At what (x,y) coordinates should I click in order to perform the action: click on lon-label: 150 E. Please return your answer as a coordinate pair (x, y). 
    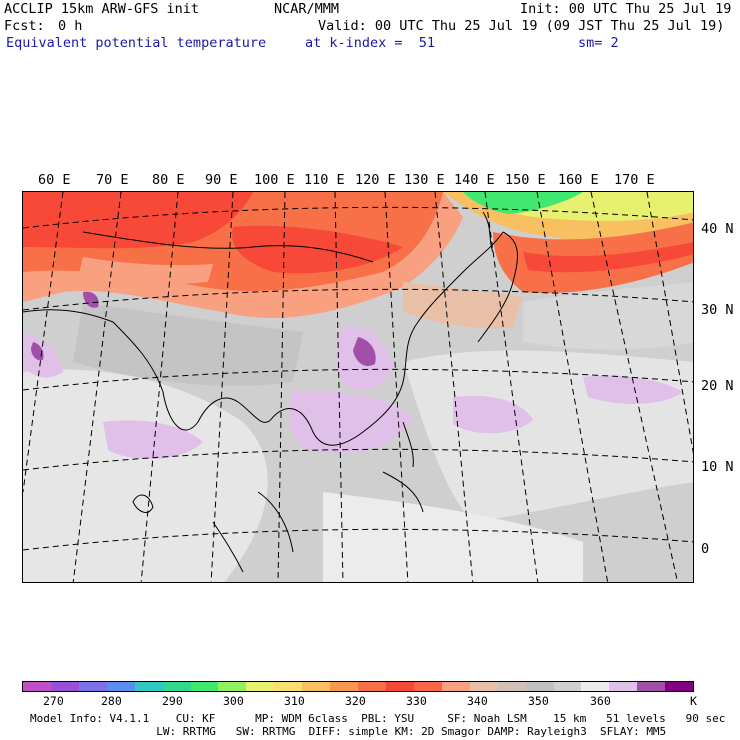
    Looking at the image, I should click on (525, 180).